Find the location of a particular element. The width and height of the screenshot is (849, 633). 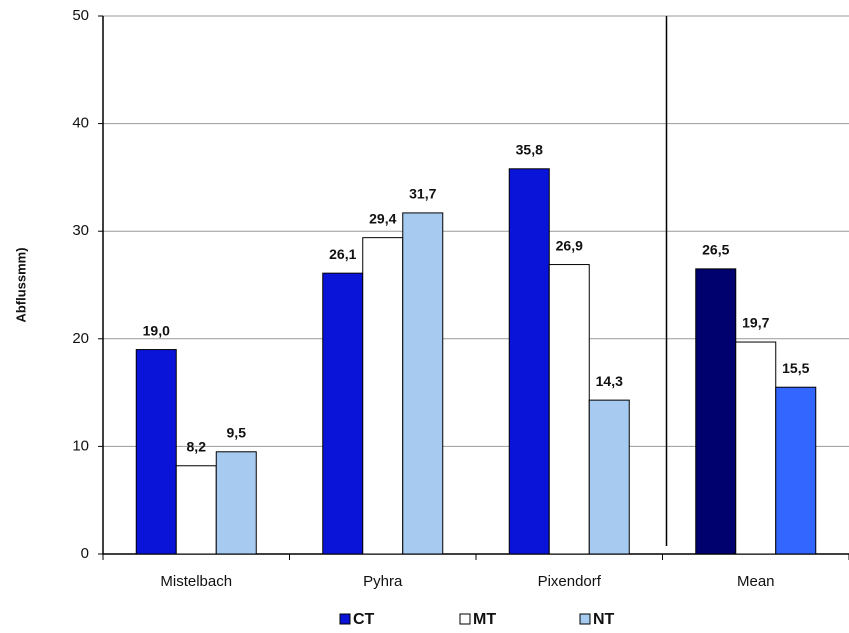

y-axis-label: Abflussmm) is located at coordinates (20, 284).